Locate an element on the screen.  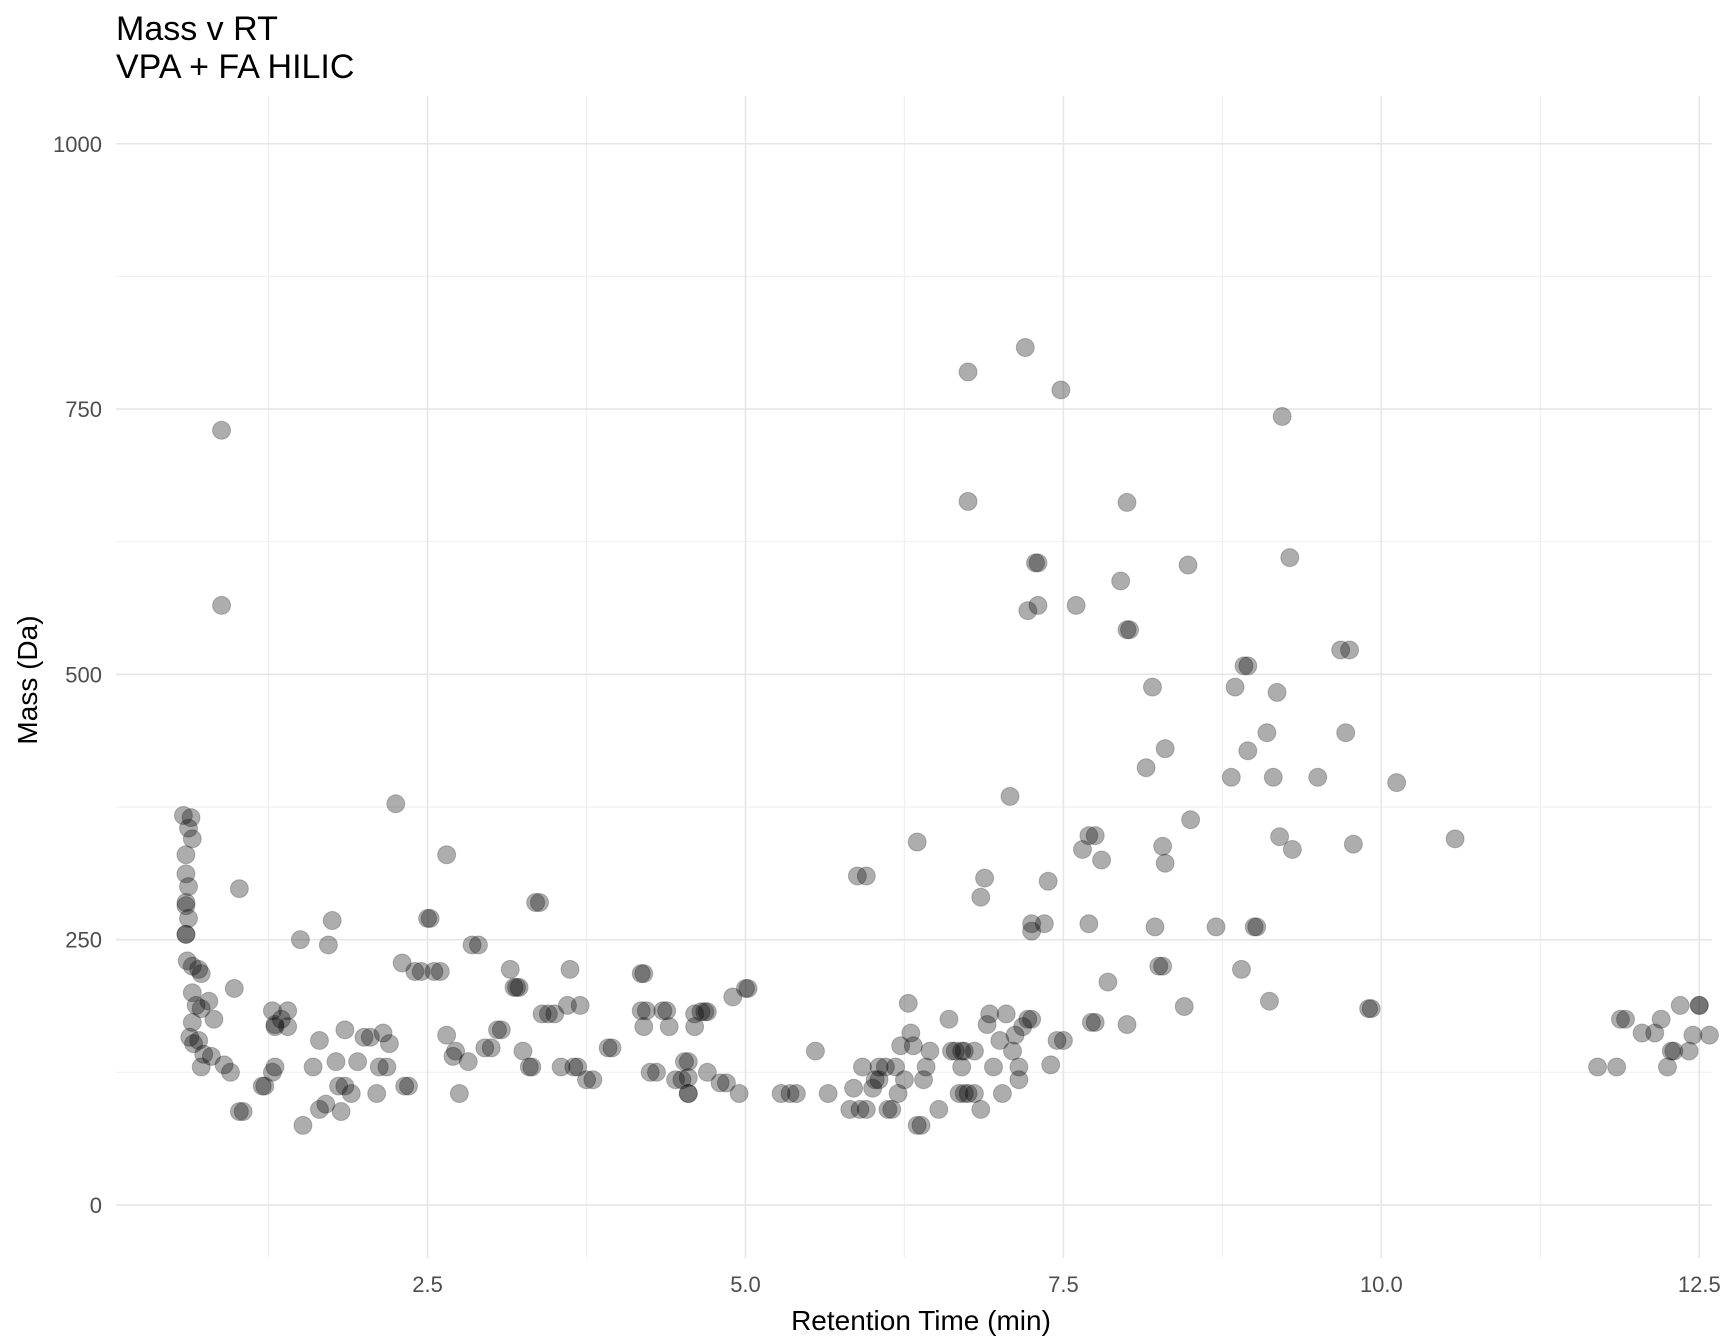
x-tick-label: 7.5 is located at coordinates (1063, 1284).